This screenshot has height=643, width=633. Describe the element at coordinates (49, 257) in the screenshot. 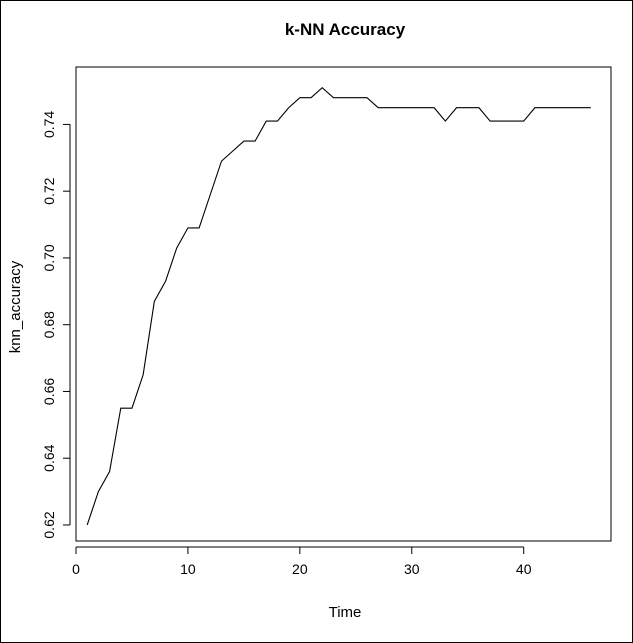

I see `y-tick-label: 0.70` at that location.